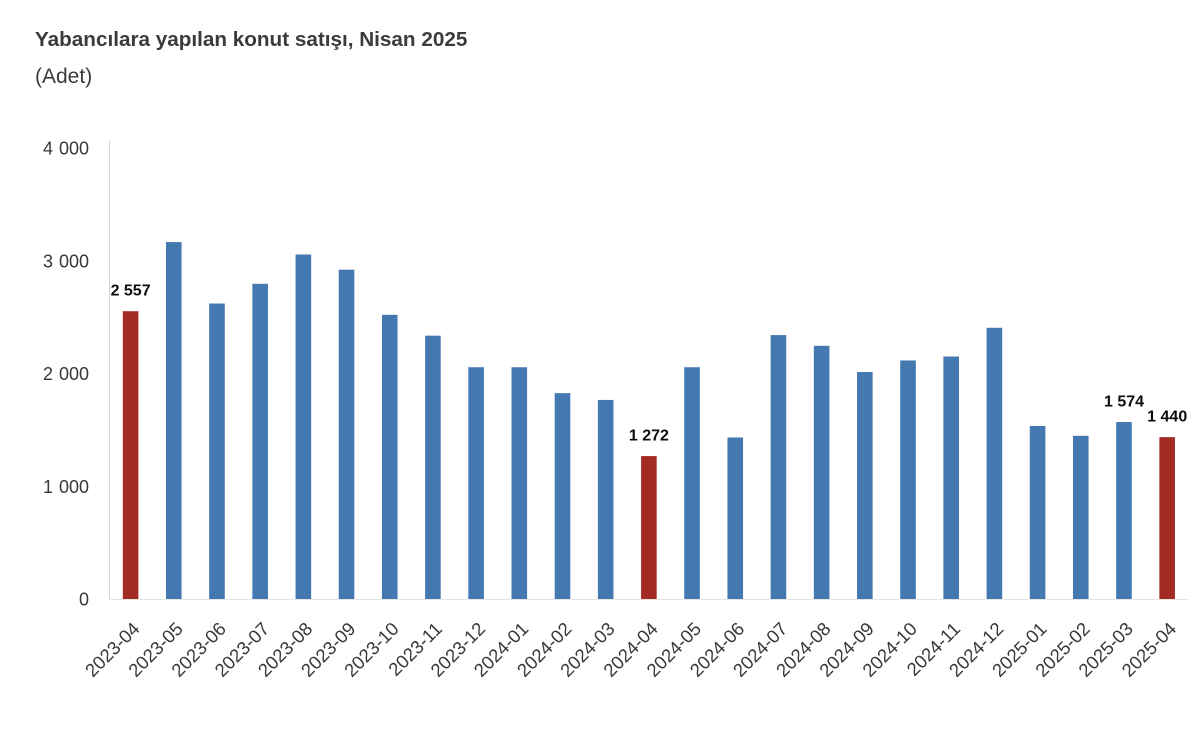  Describe the element at coordinates (66, 149) in the screenshot. I see `svg-text: 4 000` at that location.